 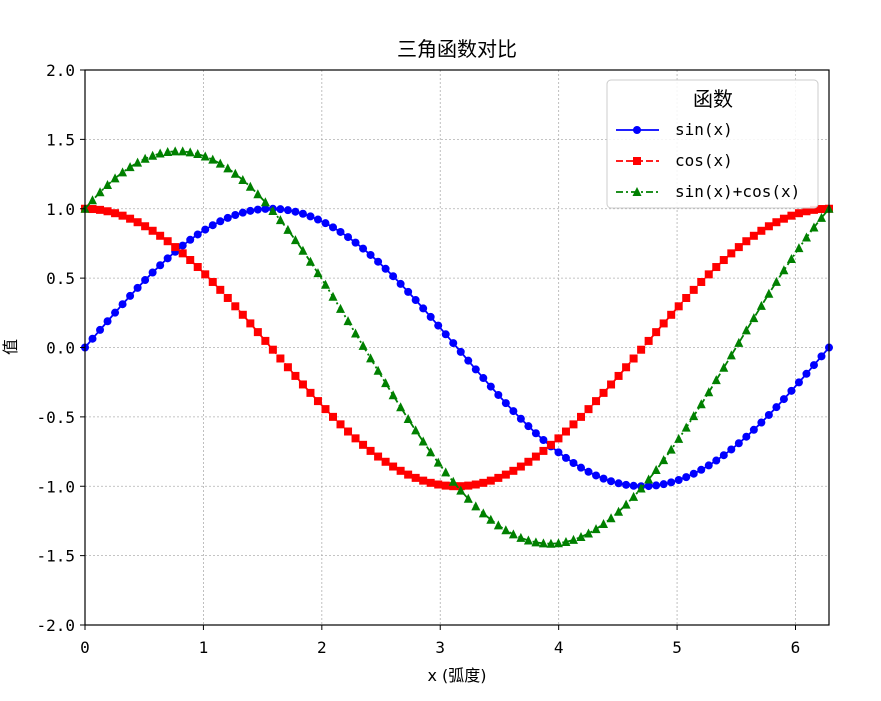 I want to click on x-tick-label: 4, so click(x=559, y=647).